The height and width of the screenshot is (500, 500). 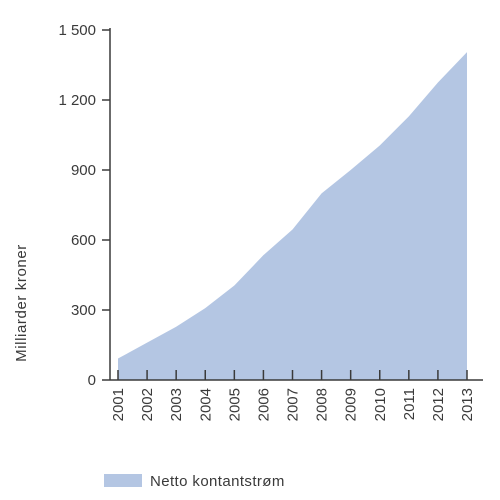 I want to click on x-tick-label: 2013, so click(x=467, y=404).